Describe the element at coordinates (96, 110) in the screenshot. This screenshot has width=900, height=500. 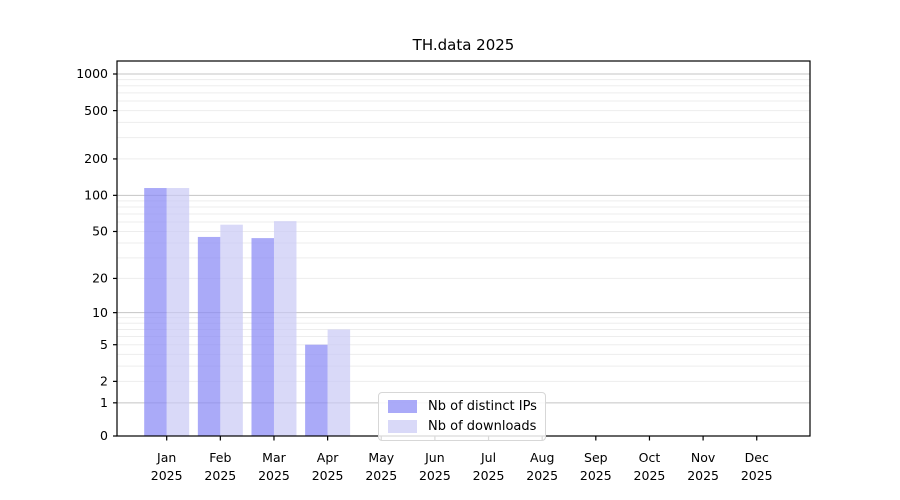
I see `y-tick-label: 500` at that location.